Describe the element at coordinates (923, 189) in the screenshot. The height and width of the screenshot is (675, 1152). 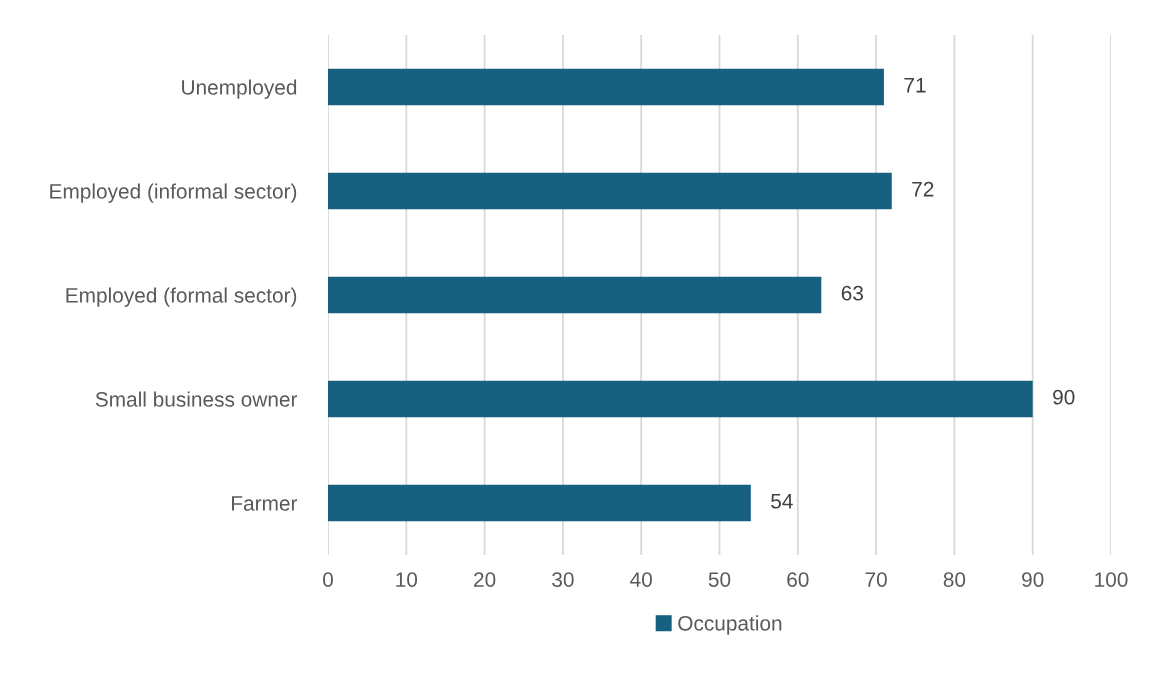
I see `data-label: 72` at that location.